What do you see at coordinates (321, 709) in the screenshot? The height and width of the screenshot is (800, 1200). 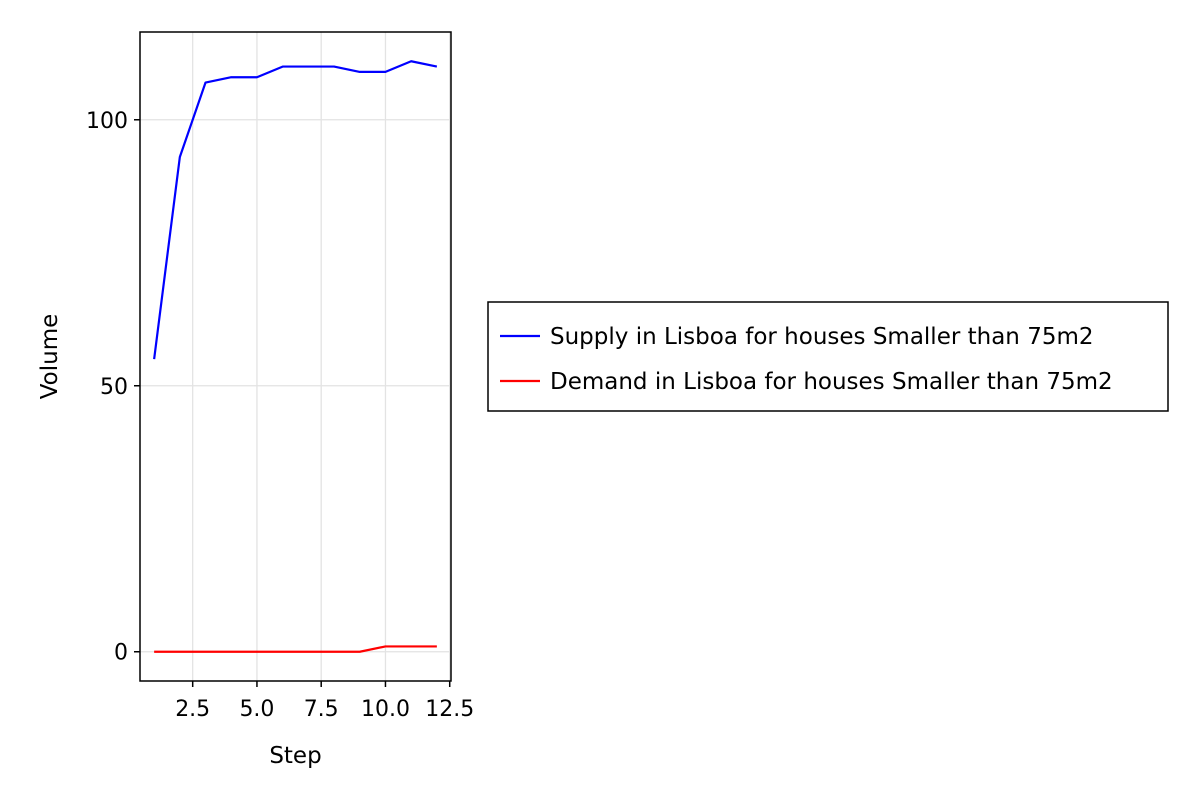 I see `x-tick-label: 7.5` at bounding box center [321, 709].